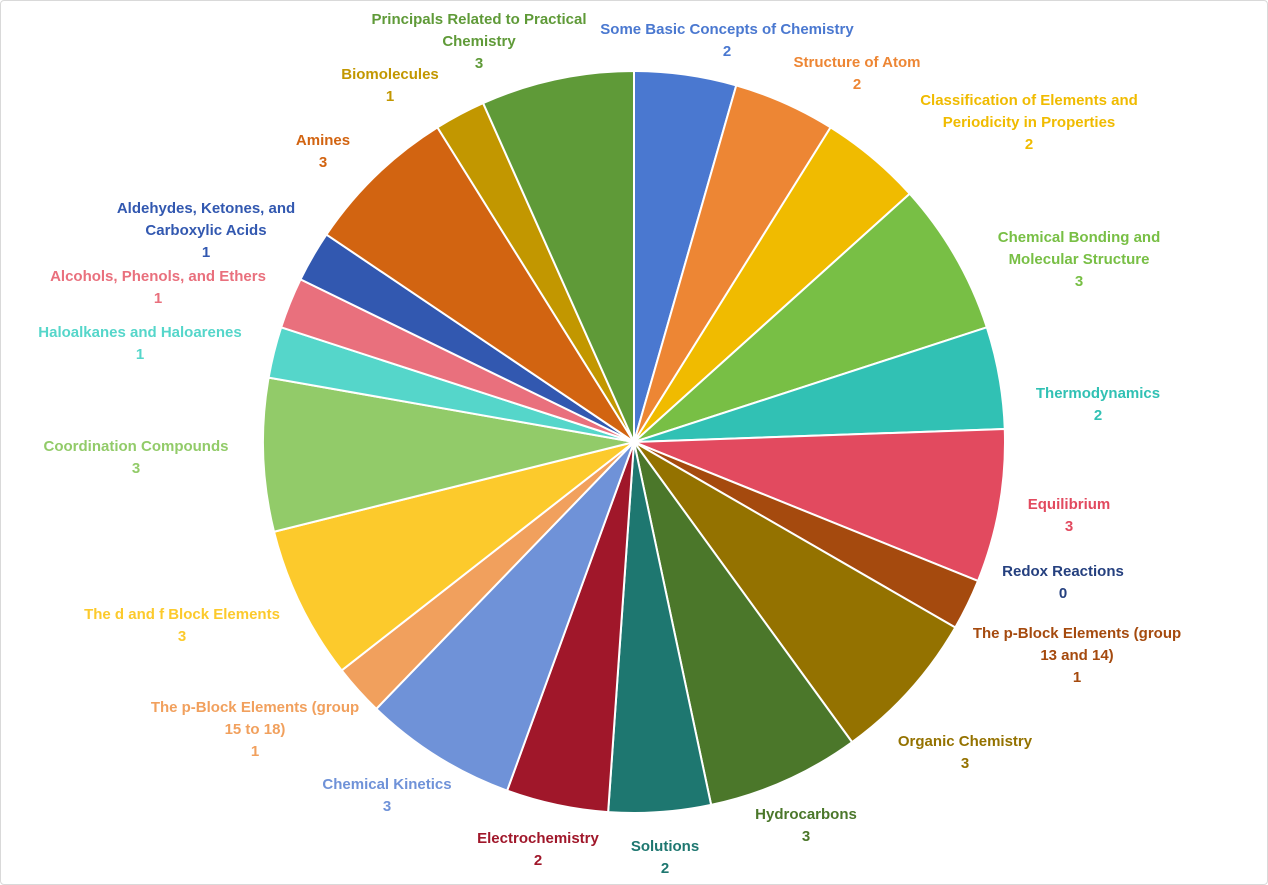 The image size is (1268, 885). What do you see at coordinates (480, 284) in the screenshot?
I see `pie-slice-amines` at bounding box center [480, 284].